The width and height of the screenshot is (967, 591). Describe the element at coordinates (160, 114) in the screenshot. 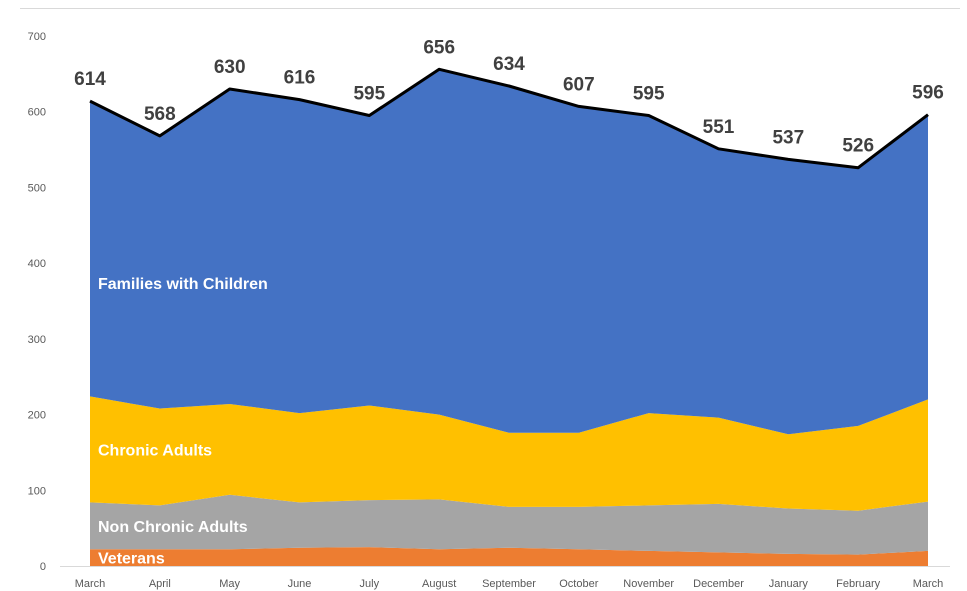

I see `total-value-label: 568` at that location.